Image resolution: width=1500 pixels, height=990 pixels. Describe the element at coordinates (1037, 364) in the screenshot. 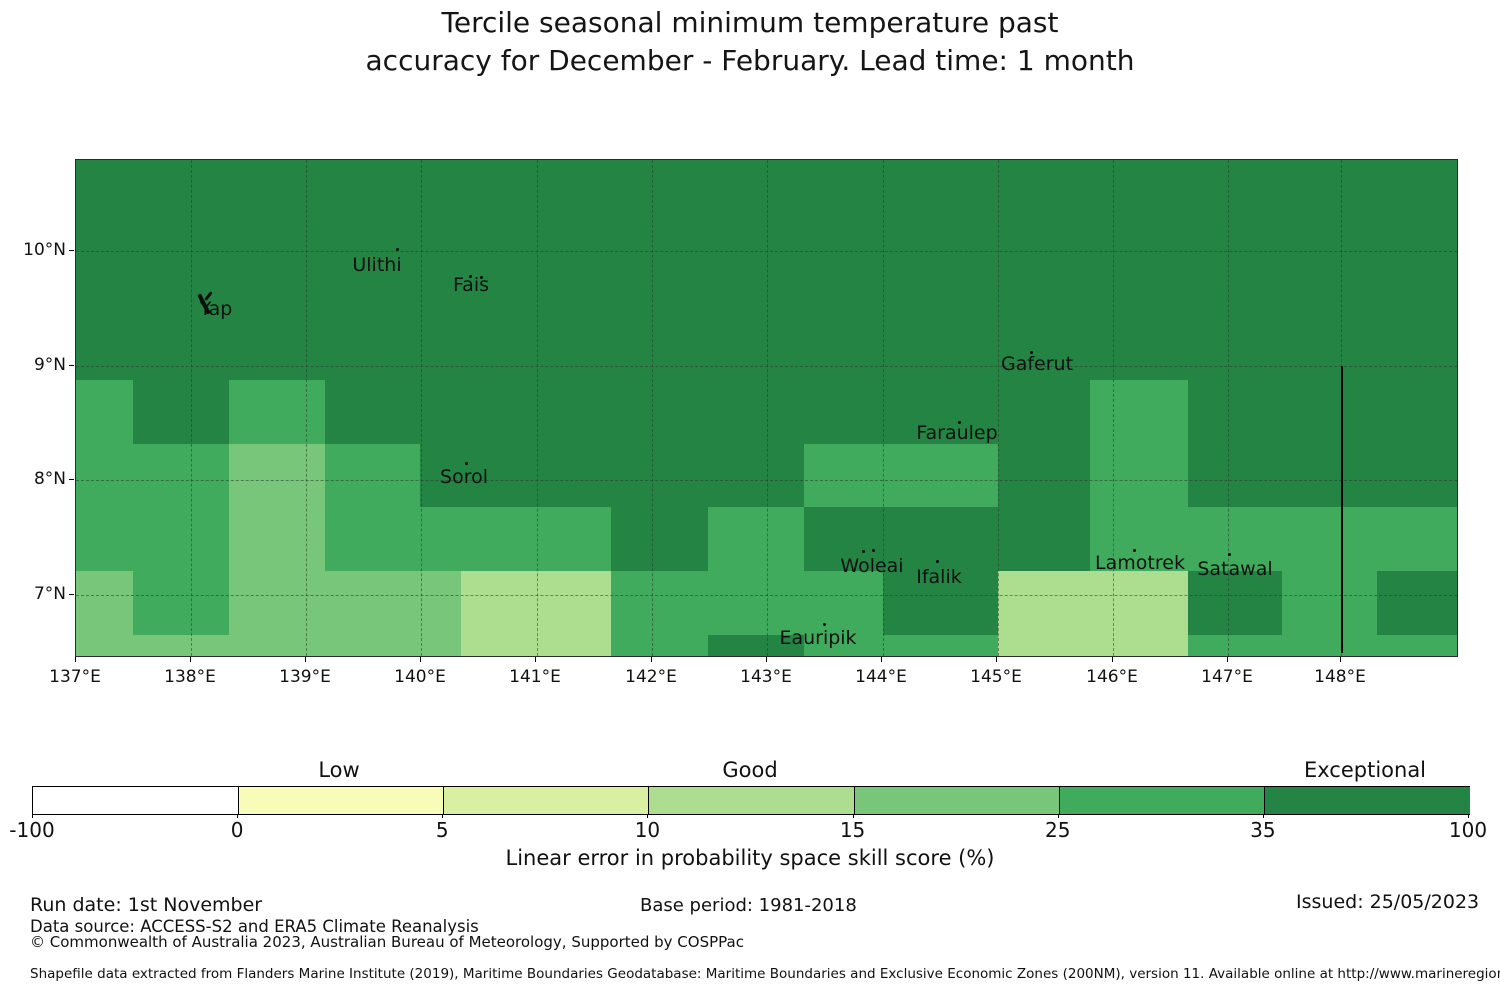

I see `island-label-gaferut: Gaferut` at that location.